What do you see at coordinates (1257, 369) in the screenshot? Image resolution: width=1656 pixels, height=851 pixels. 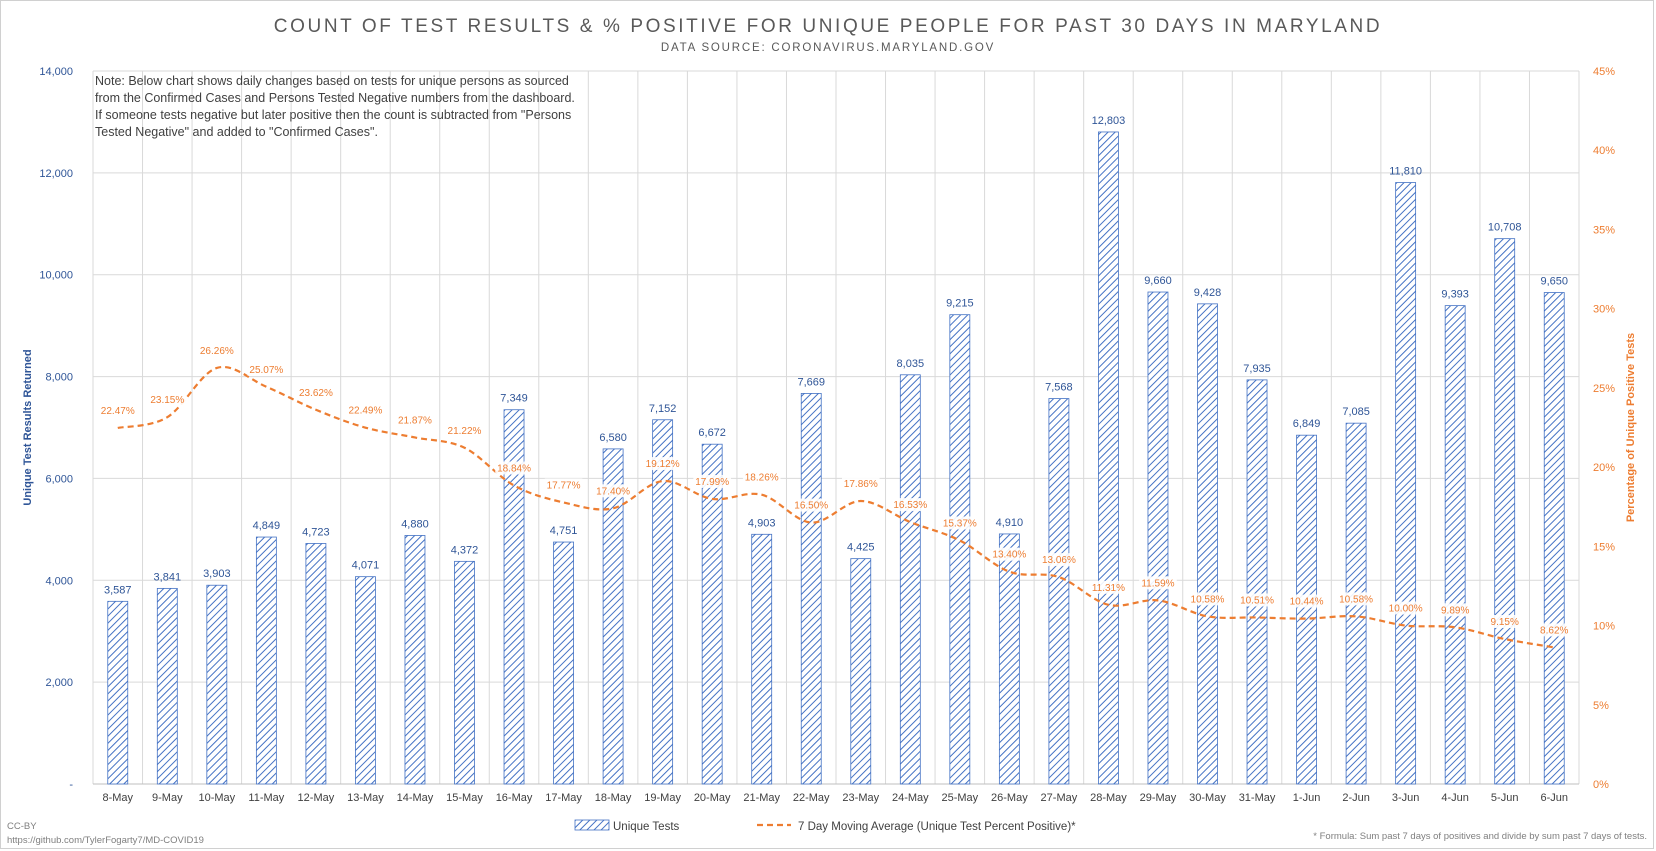 I see `bar-value-label: 7,935` at bounding box center [1257, 369].